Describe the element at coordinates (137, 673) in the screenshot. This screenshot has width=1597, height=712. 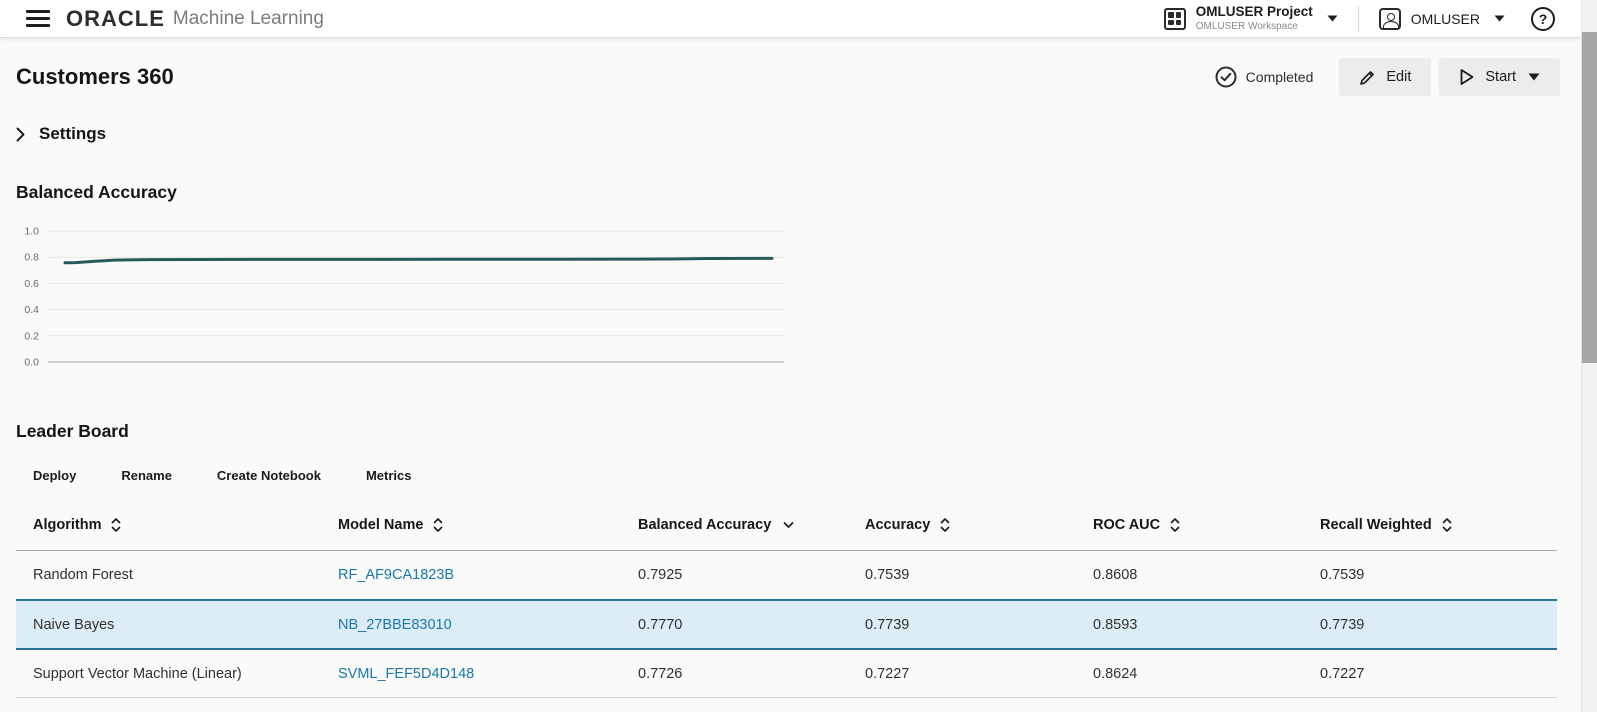
I see `algorithm-cell: Support Vector Machine (Linear)` at that location.